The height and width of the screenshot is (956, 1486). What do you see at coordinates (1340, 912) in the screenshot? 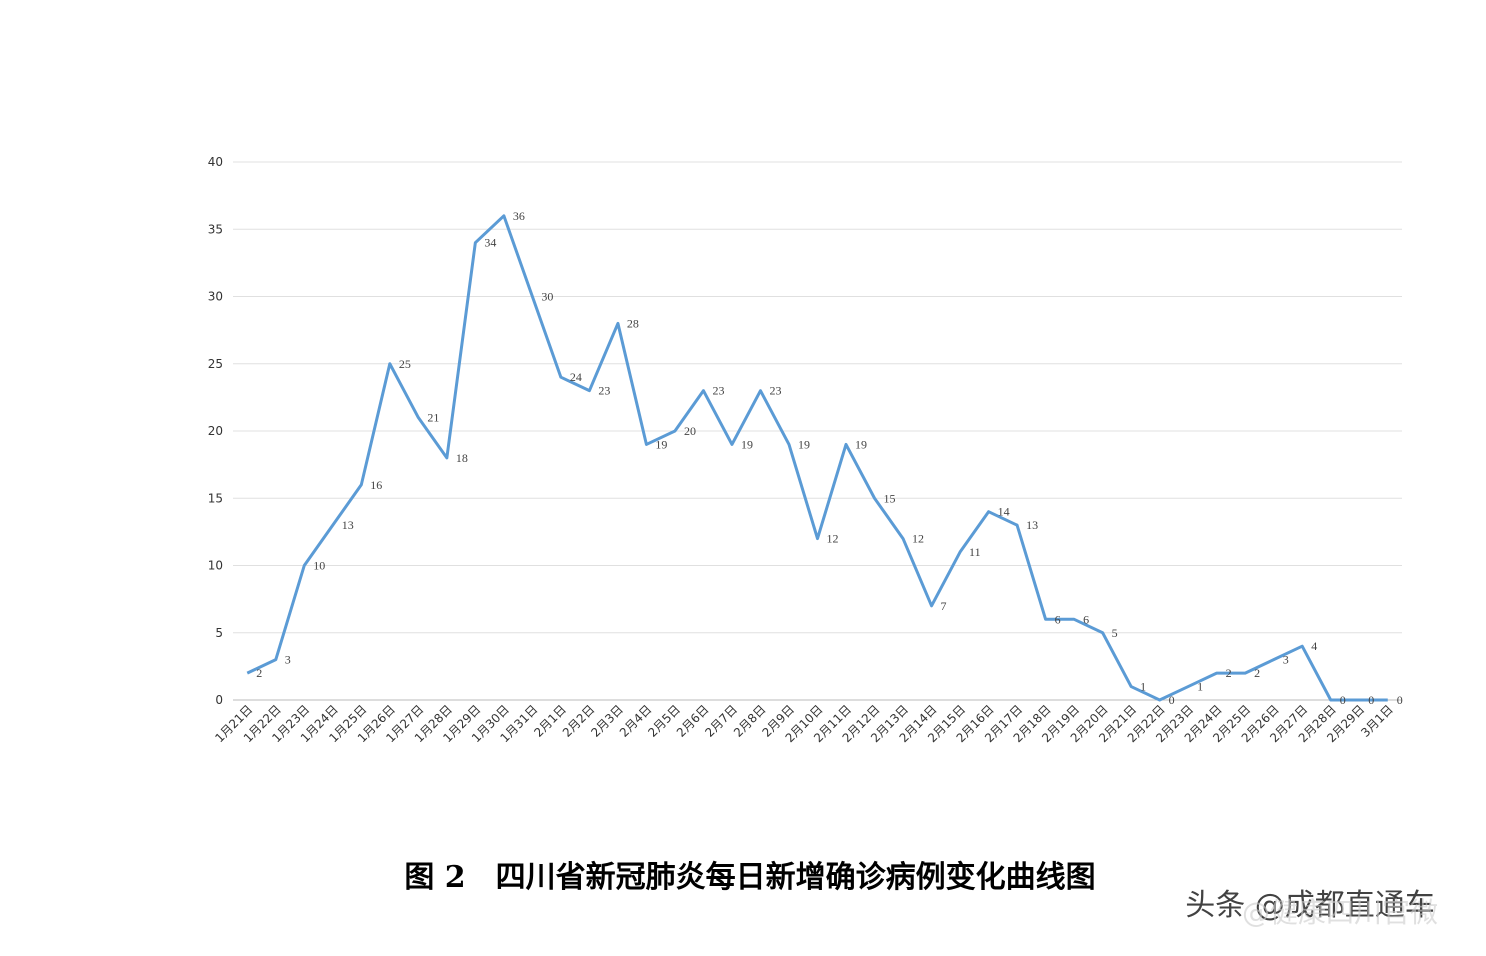
I see `watermark: @健康四川官微` at bounding box center [1340, 912].